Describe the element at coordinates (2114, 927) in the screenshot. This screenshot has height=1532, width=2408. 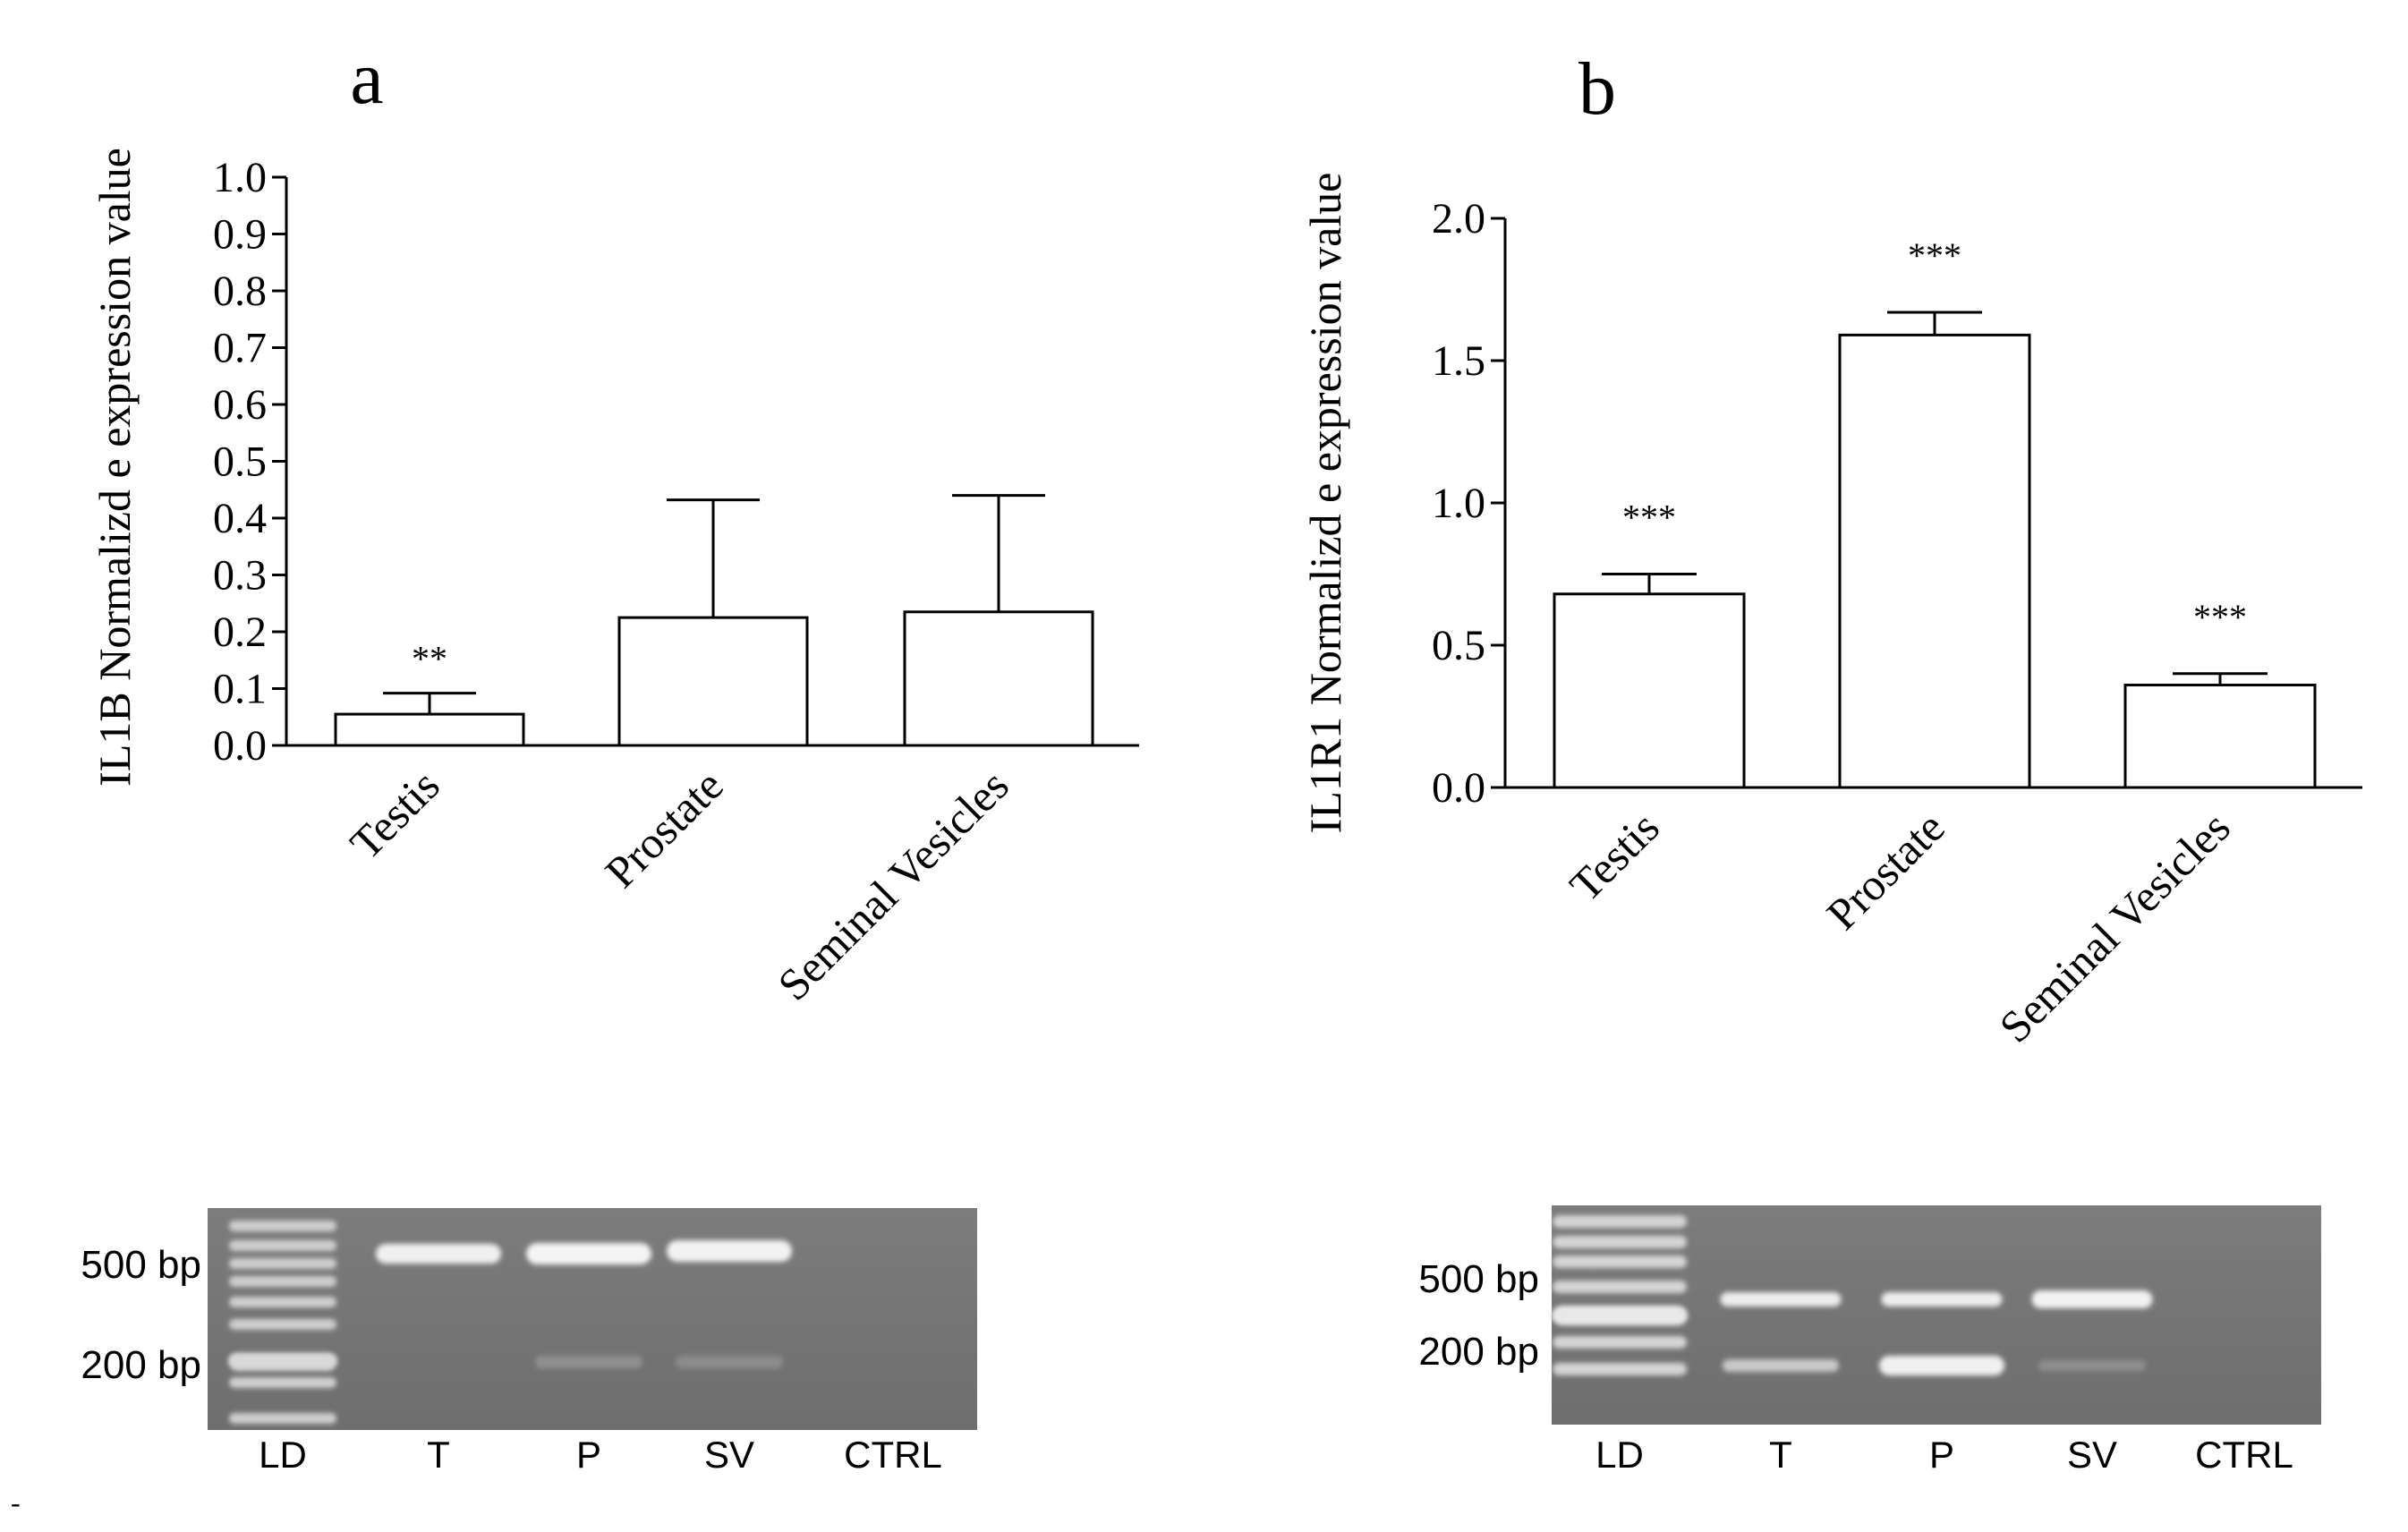
I see `panel-b-category-label: Seminal Vesicles` at that location.